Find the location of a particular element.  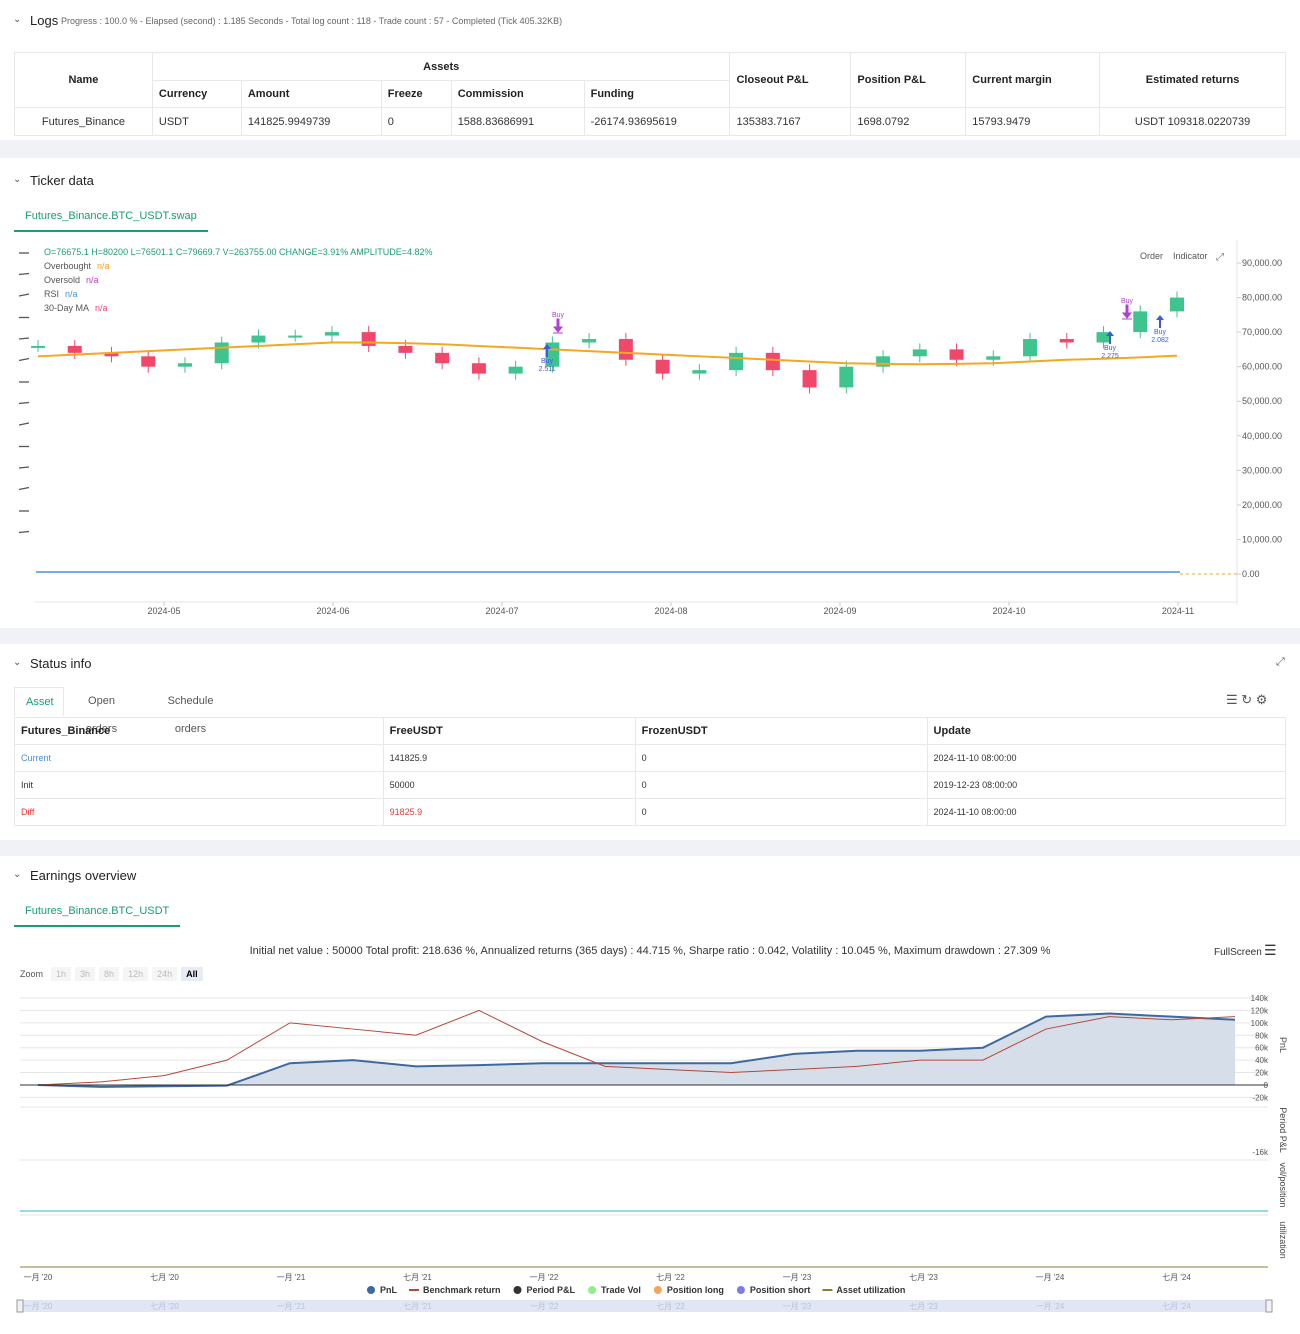

header: Current margin is located at coordinates (1033, 80).